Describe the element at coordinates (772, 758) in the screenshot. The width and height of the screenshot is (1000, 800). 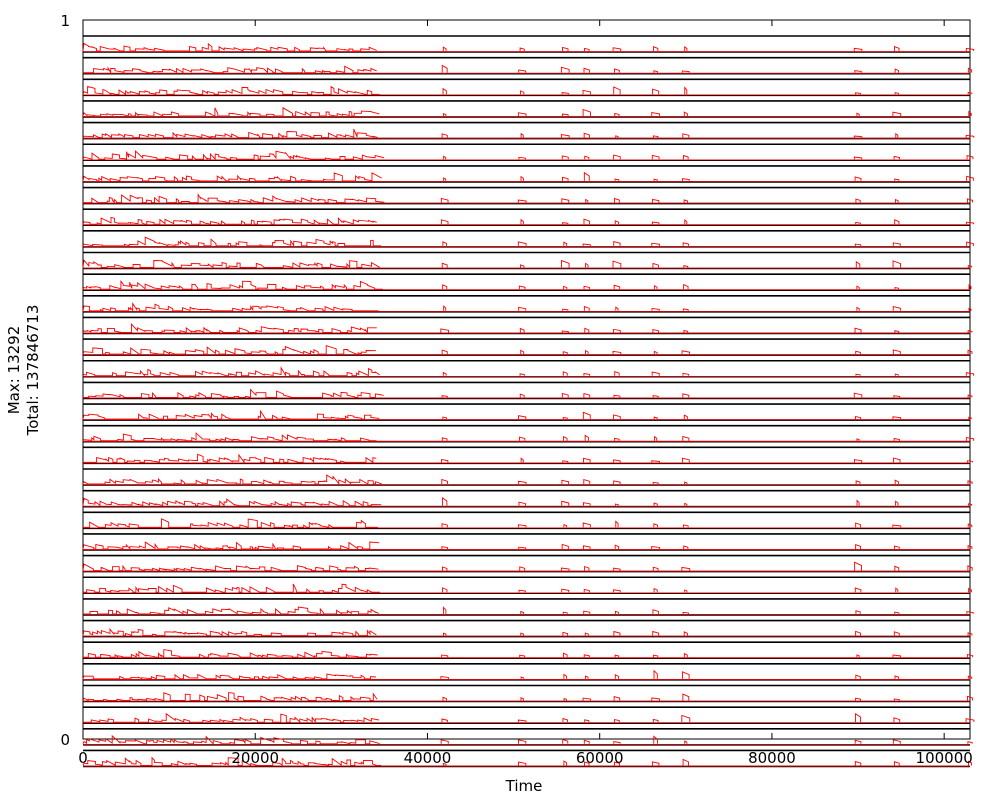
I see `x-tick-label: 80000` at that location.